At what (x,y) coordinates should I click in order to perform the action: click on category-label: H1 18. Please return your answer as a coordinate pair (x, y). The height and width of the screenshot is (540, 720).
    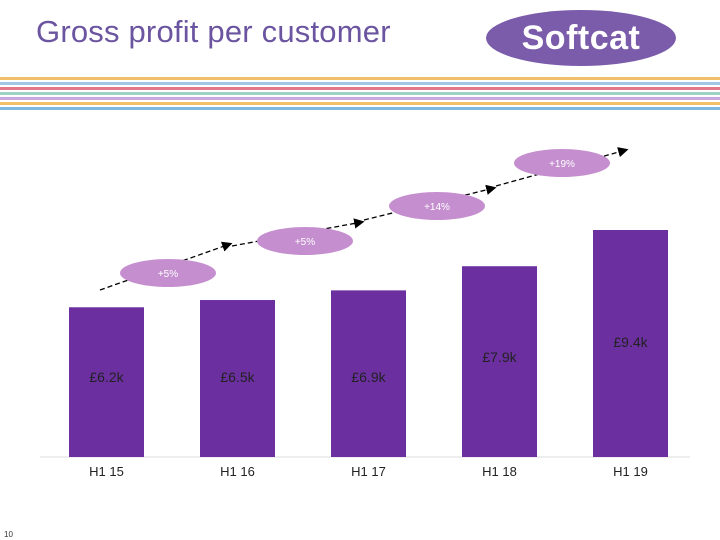
    Looking at the image, I should click on (499, 471).